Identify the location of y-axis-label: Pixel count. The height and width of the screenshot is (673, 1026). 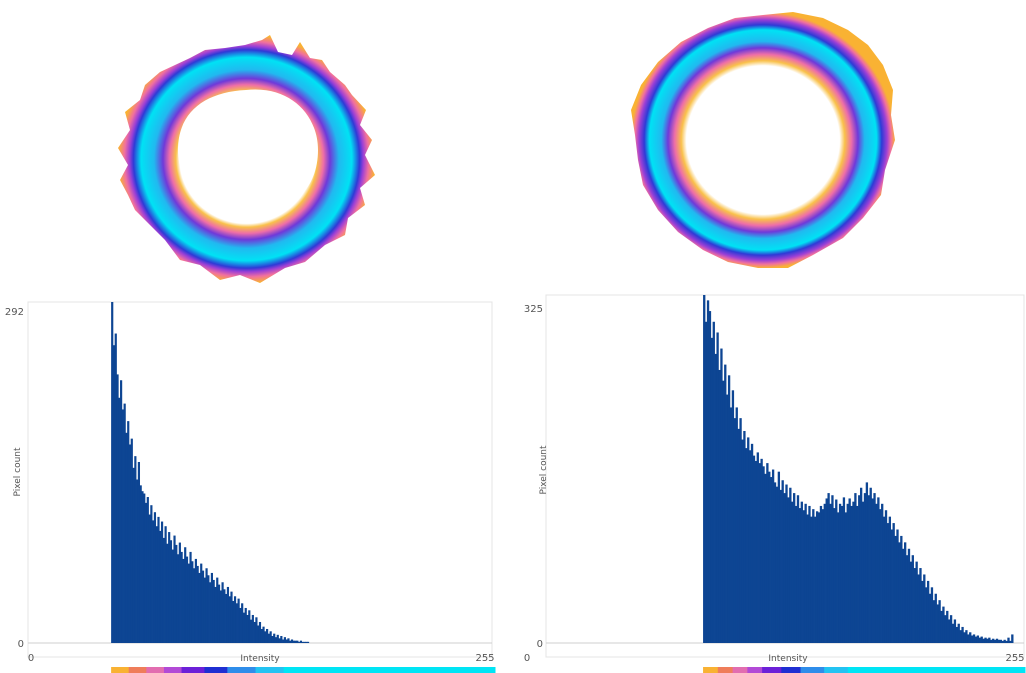
(544, 470).